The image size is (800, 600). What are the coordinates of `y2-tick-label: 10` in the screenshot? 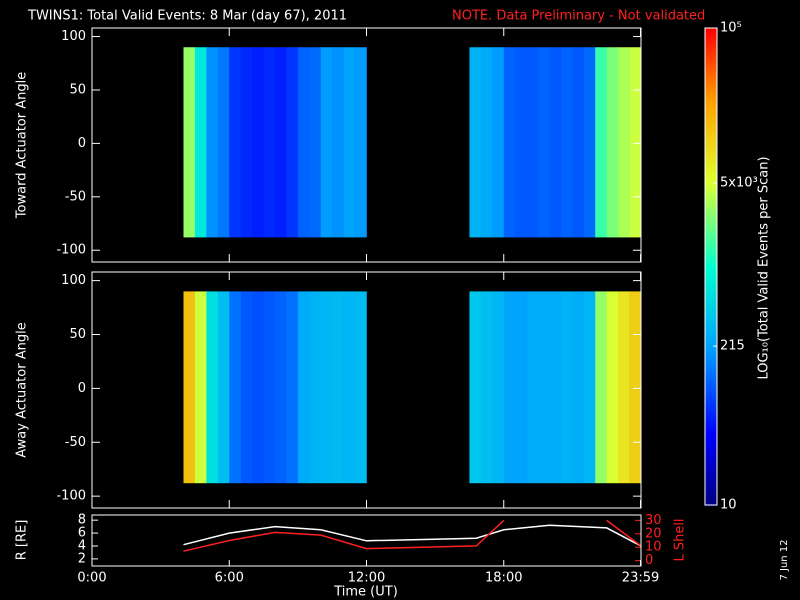 It's located at (653, 547).